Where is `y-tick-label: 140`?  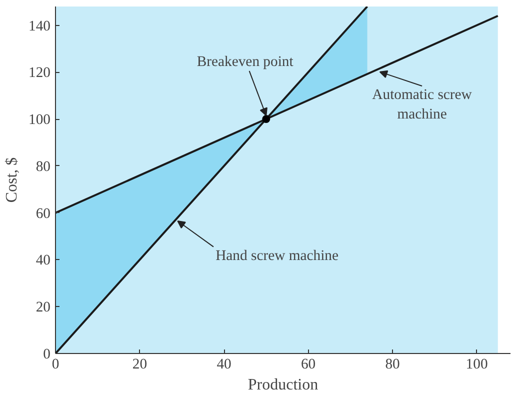
y-tick-label: 140 is located at coordinates (39, 26).